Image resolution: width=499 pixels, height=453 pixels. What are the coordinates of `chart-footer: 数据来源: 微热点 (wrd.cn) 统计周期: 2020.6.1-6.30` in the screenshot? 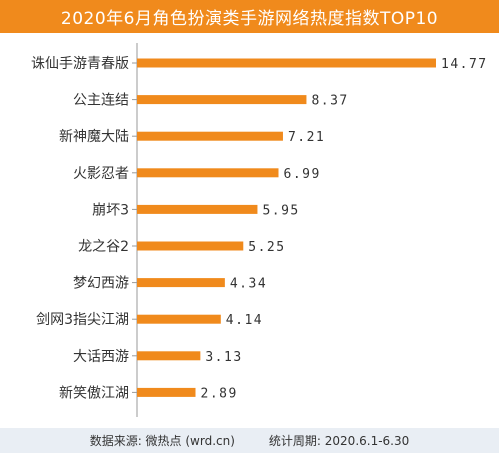 It's located at (249, 440).